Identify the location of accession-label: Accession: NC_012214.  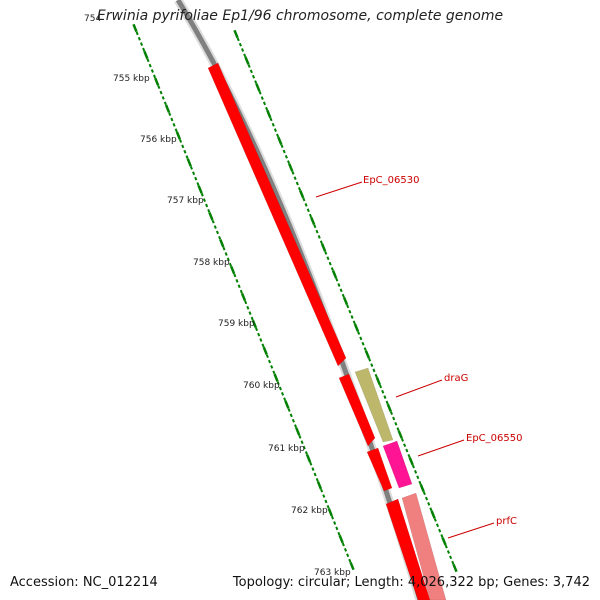
(84, 582).